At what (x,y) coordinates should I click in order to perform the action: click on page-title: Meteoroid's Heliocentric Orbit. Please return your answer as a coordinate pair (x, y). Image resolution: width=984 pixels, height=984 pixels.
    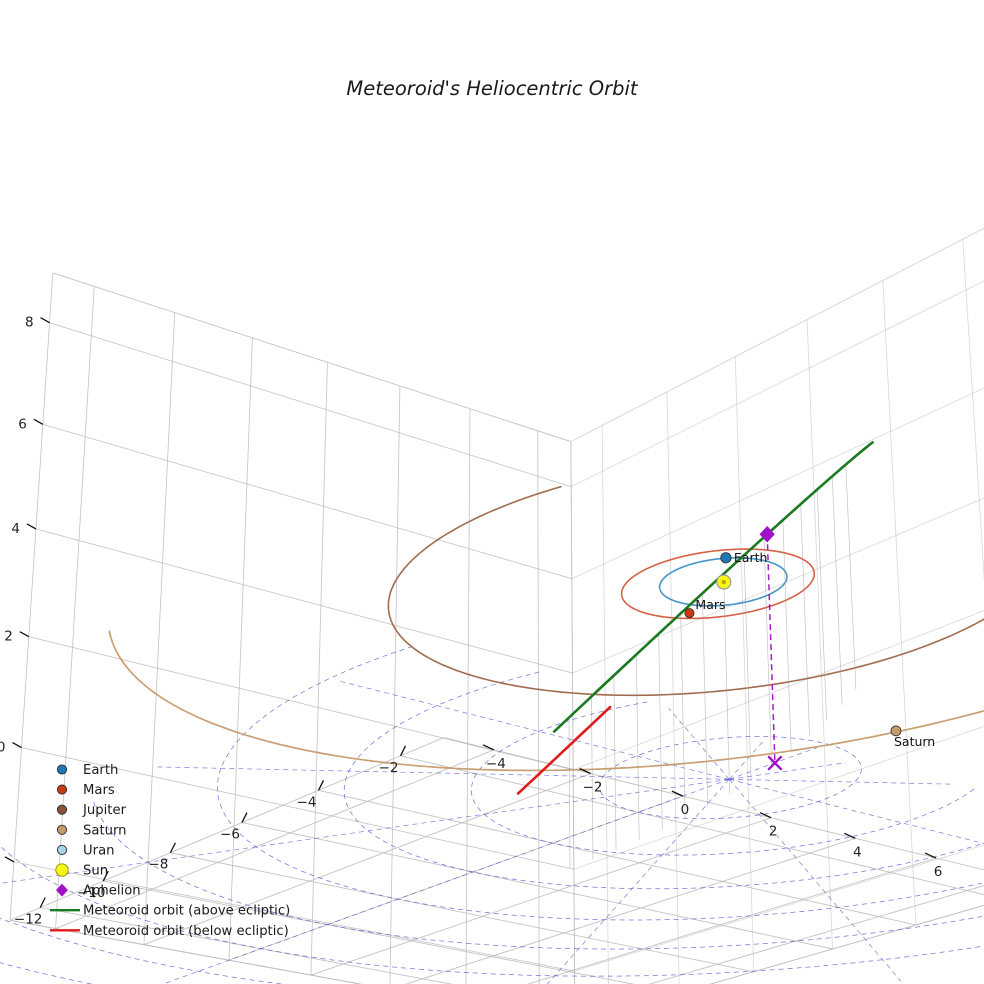
    Looking at the image, I should click on (492, 88).